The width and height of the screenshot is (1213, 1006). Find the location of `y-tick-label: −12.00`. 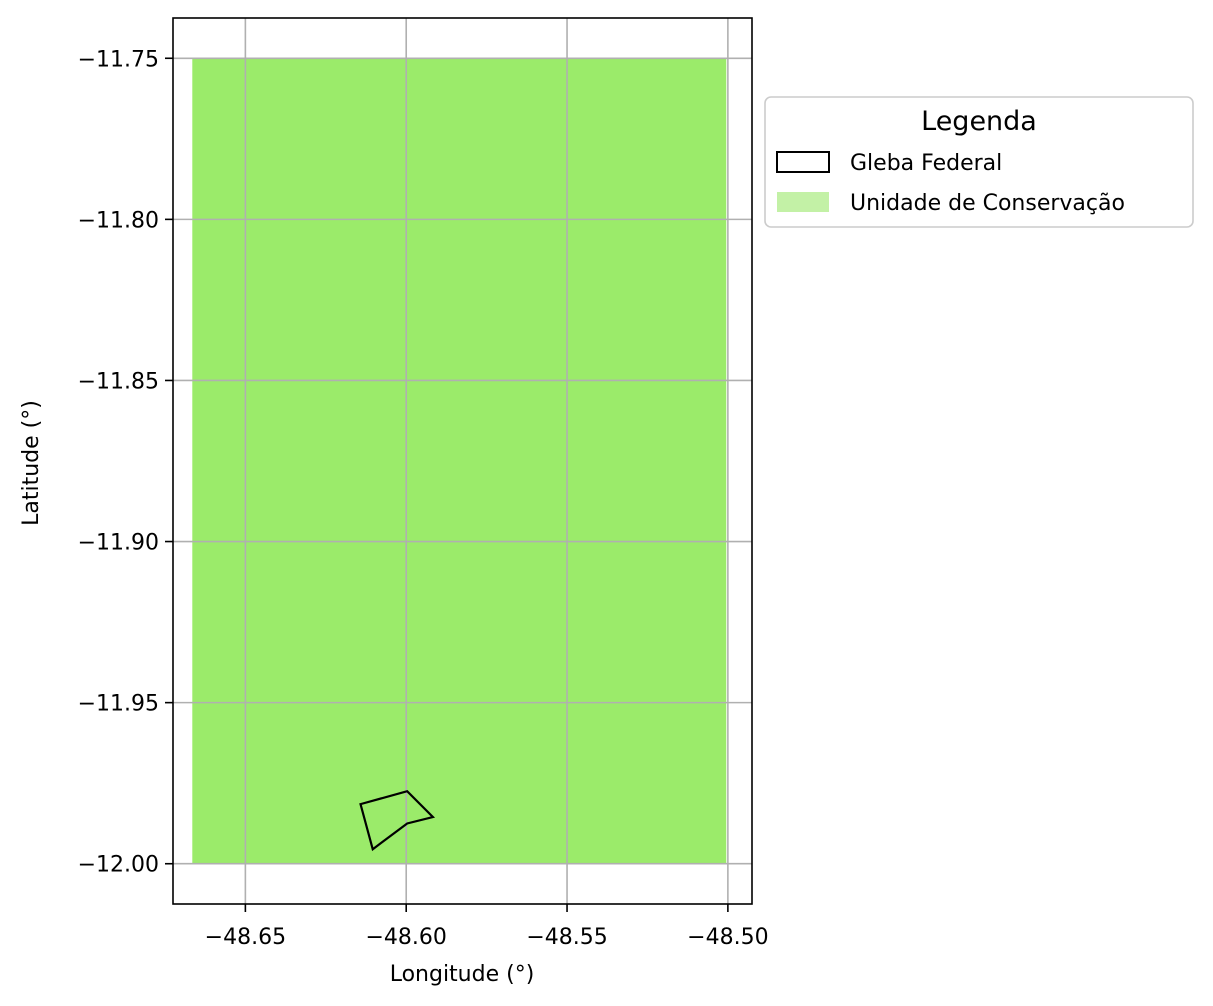

y-tick-label: −12.00 is located at coordinates (118, 865).